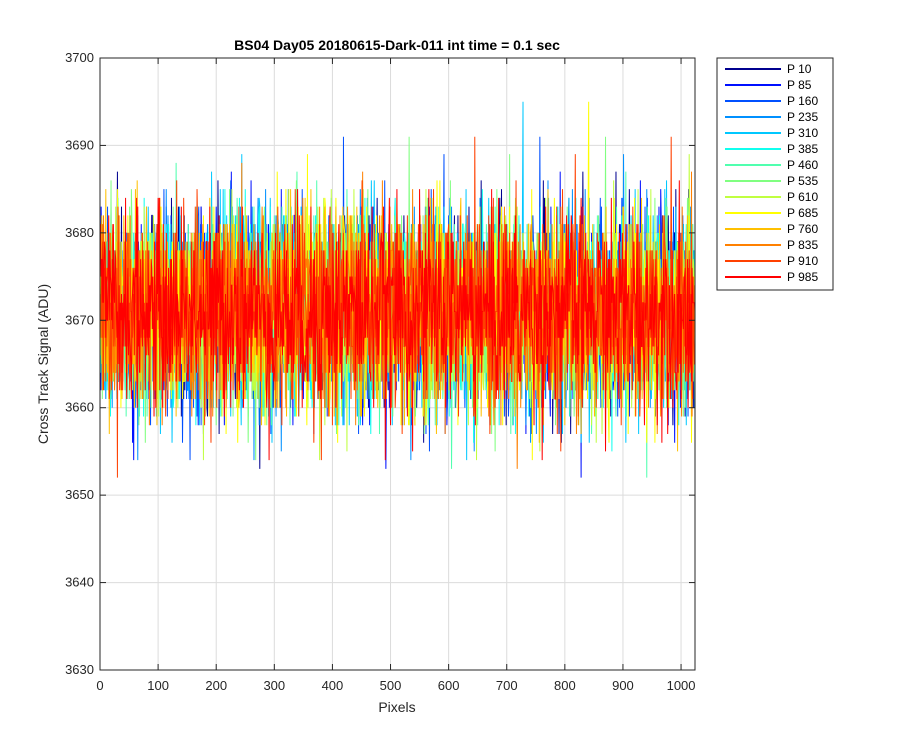  Describe the element at coordinates (802, 197) in the screenshot. I see `legend-label: P 610` at that location.